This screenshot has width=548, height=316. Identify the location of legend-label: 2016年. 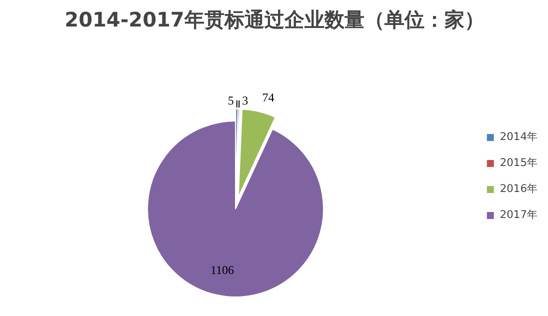
(519, 189).